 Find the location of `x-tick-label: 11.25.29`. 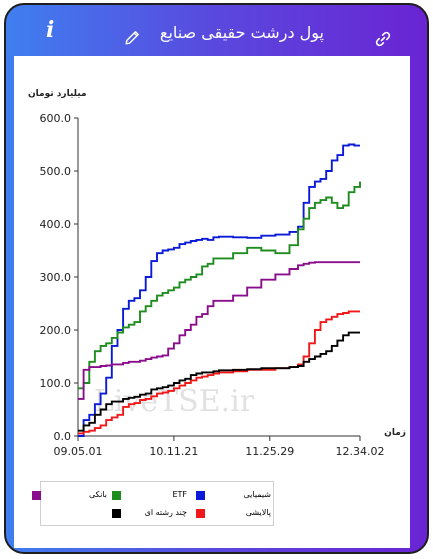

x-tick-label: 11.25.29 is located at coordinates (269, 451).